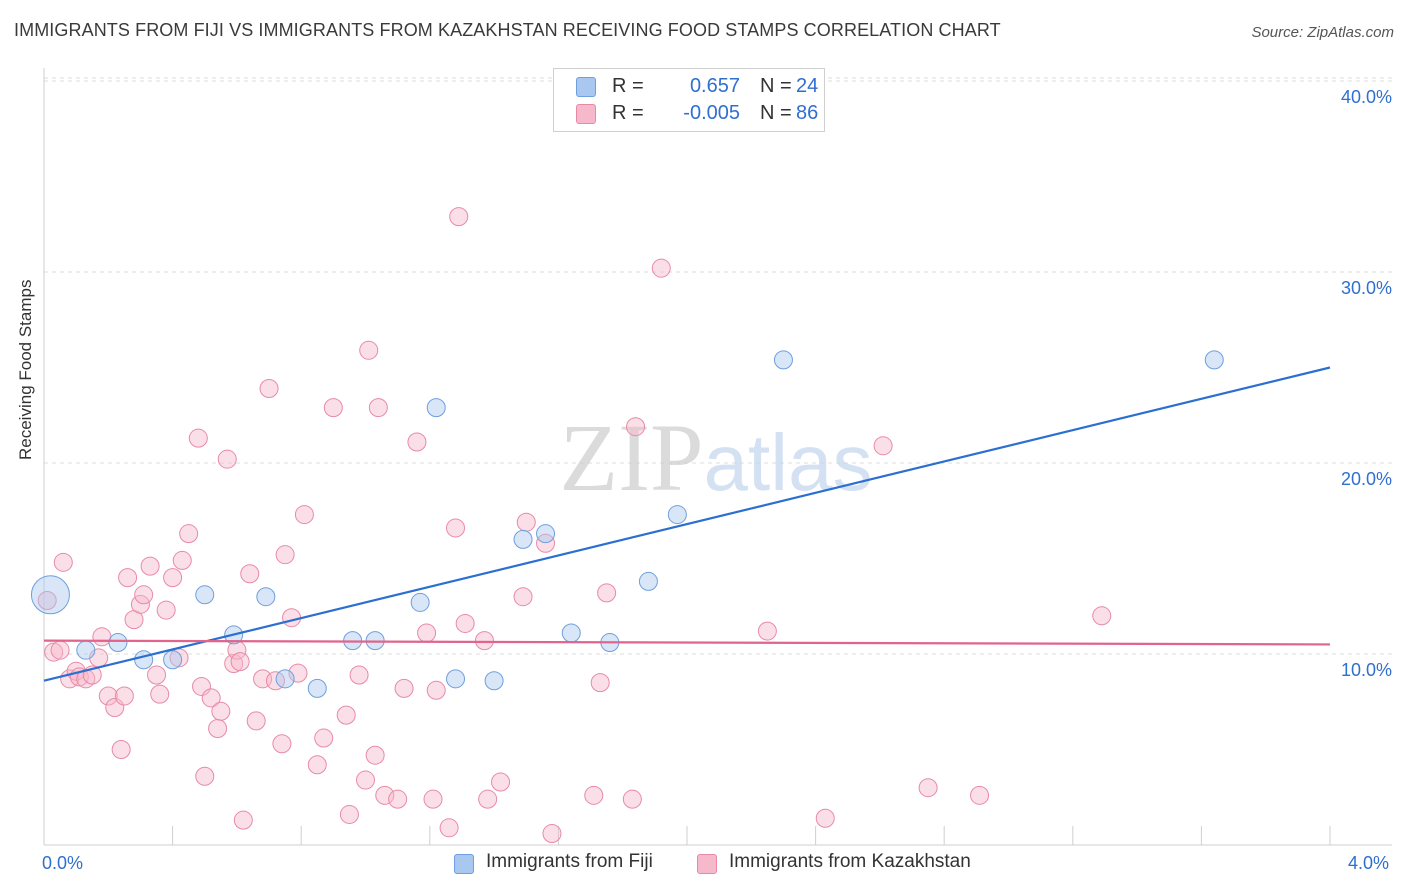 Image resolution: width=1406 pixels, height=892 pixels. I want to click on legend-label-kazakhstan: Immigrants from Kazakhstan, so click(850, 861).